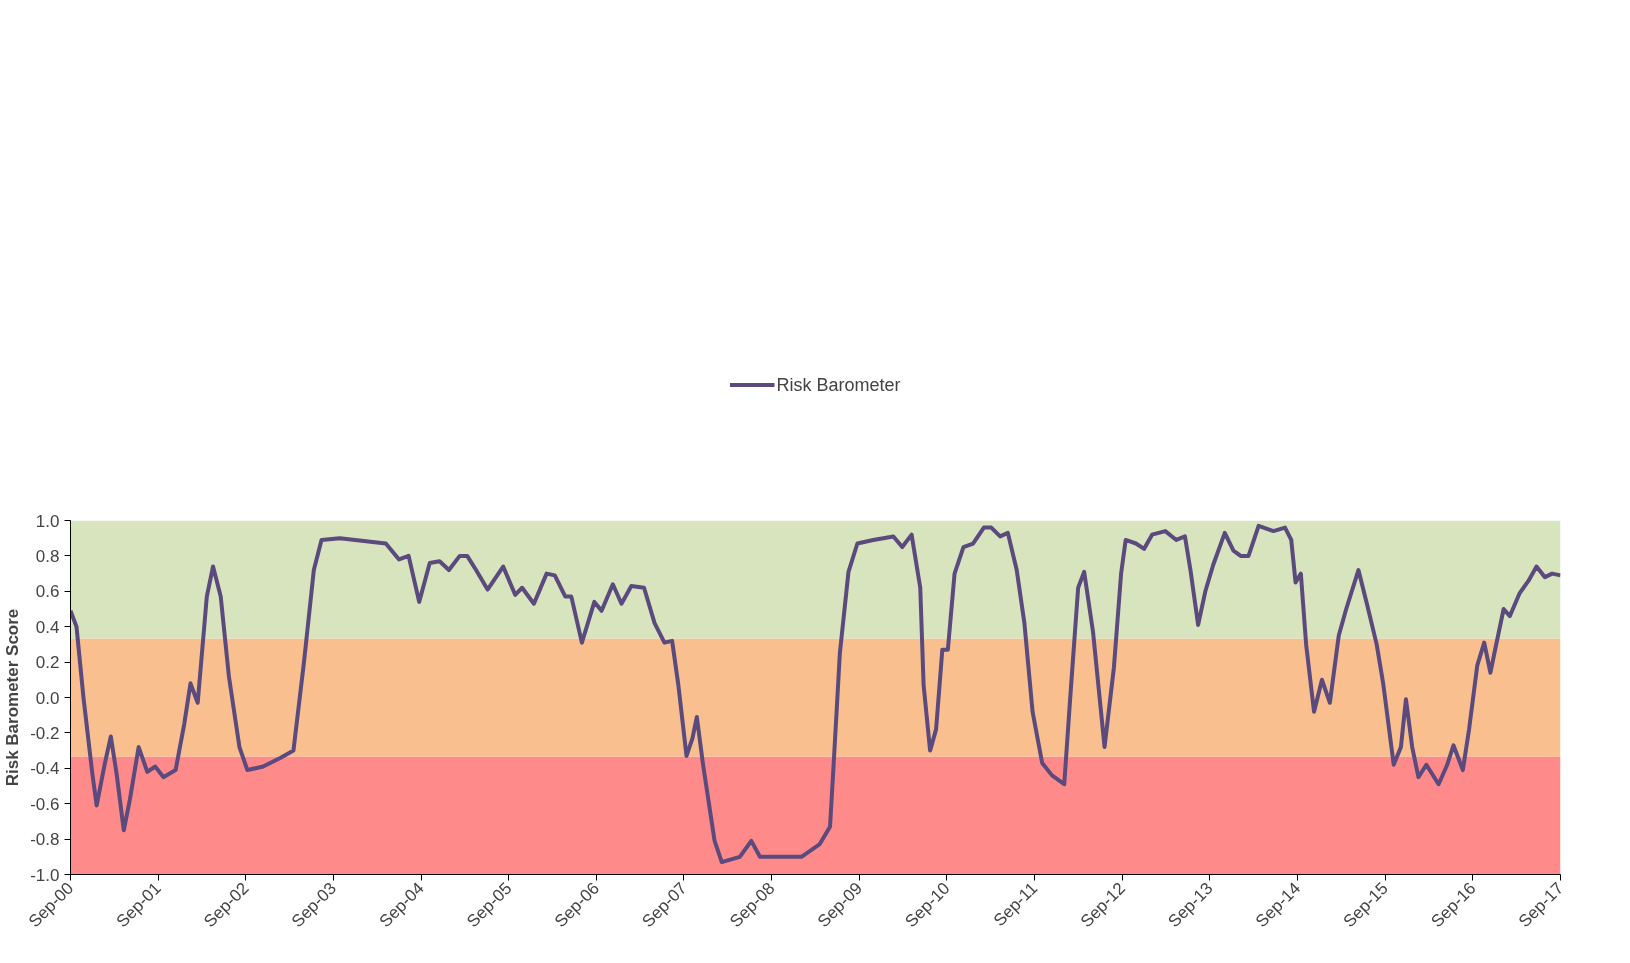 Image resolution: width=1630 pixels, height=963 pixels. Describe the element at coordinates (47, 592) in the screenshot. I see `y-tick-label: 0.6` at that location.